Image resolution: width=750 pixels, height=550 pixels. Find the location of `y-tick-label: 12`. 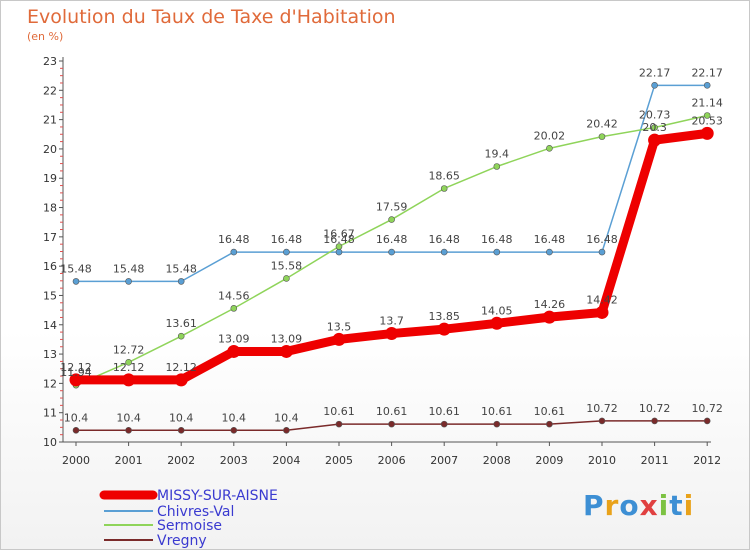

y-tick-label: 12 is located at coordinates (50, 383).